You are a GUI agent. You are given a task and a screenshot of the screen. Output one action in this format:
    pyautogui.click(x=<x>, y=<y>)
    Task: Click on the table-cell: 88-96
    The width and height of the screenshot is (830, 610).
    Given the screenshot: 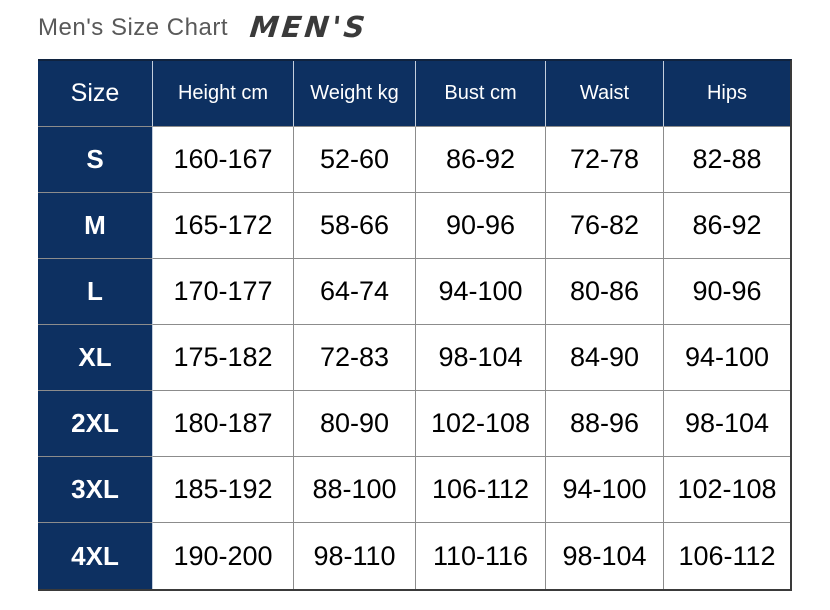 What is the action you would take?
    pyautogui.click(x=605, y=424)
    